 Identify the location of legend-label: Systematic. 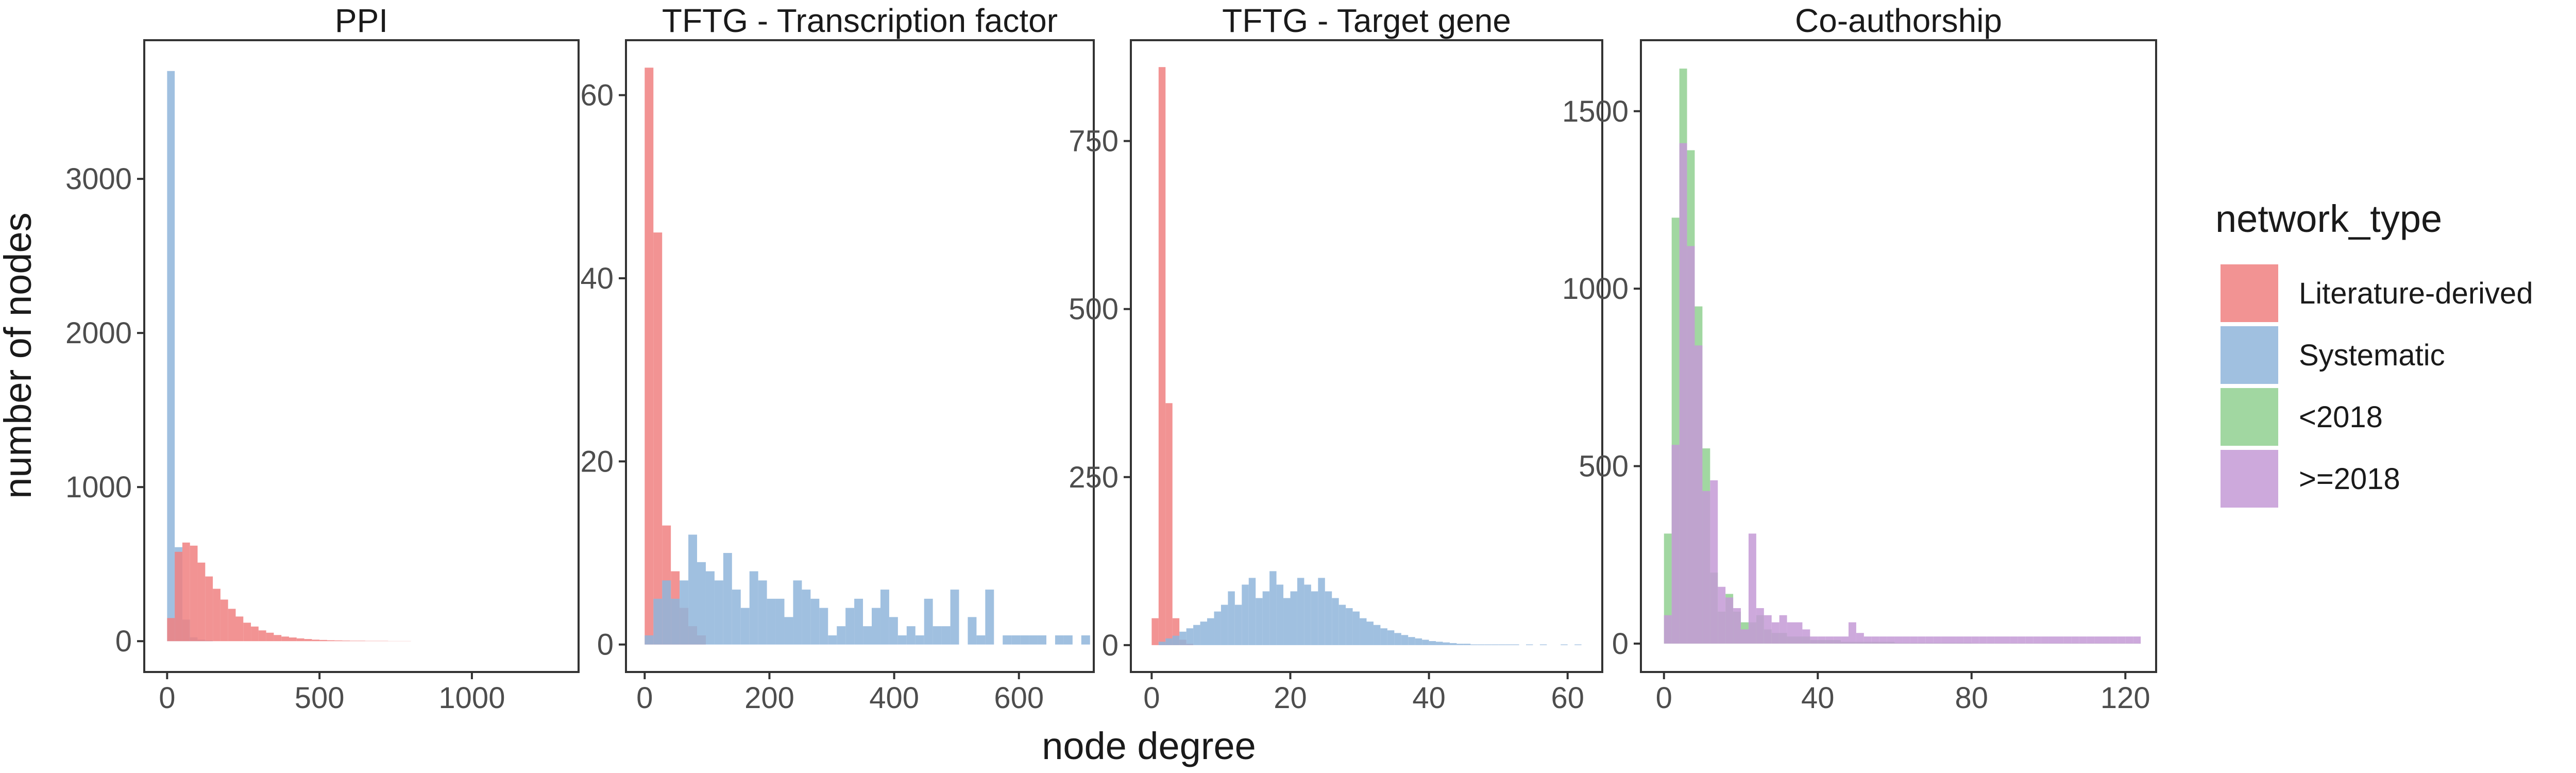
(2372, 356).